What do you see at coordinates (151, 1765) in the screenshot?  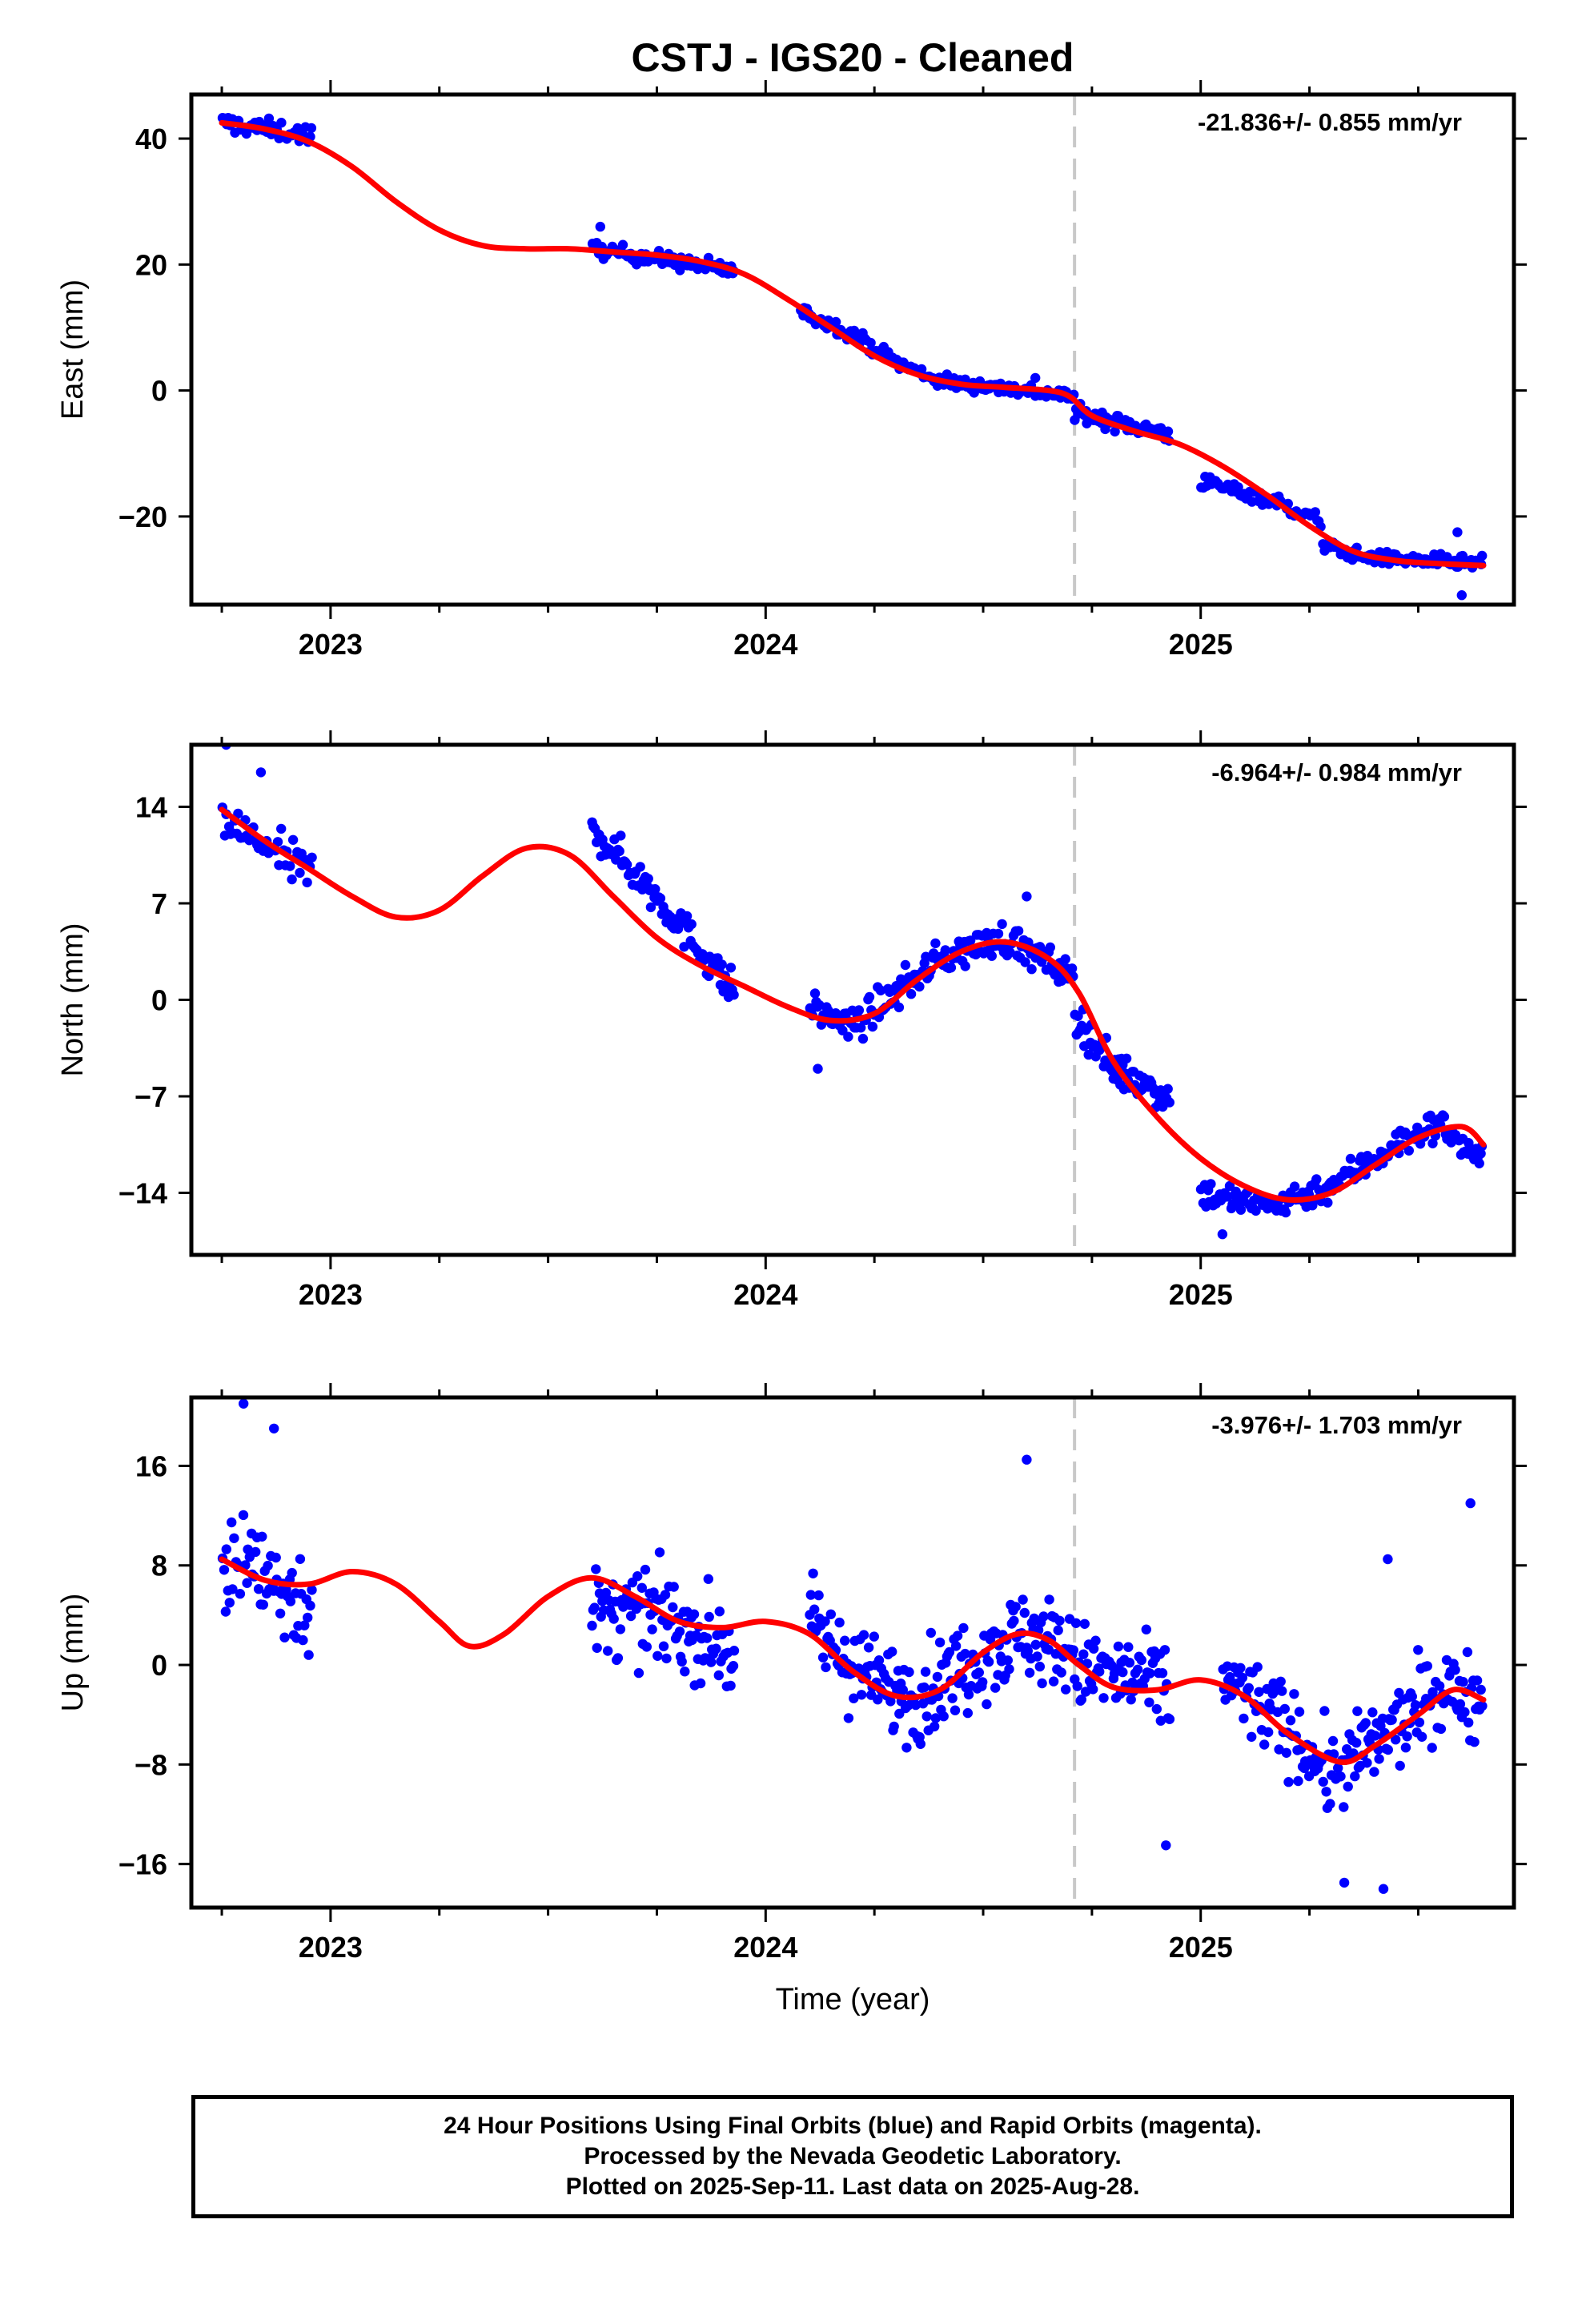 I see `up-ytick-label: −8` at bounding box center [151, 1765].